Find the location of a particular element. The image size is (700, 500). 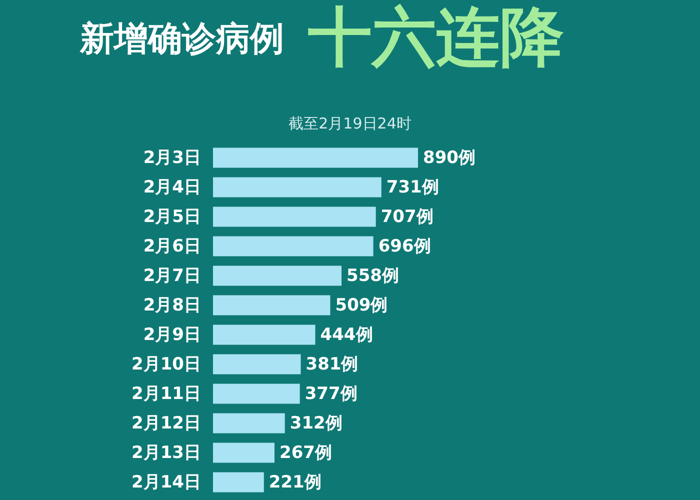

y-tick-label: 2月5日 is located at coordinates (172, 216).